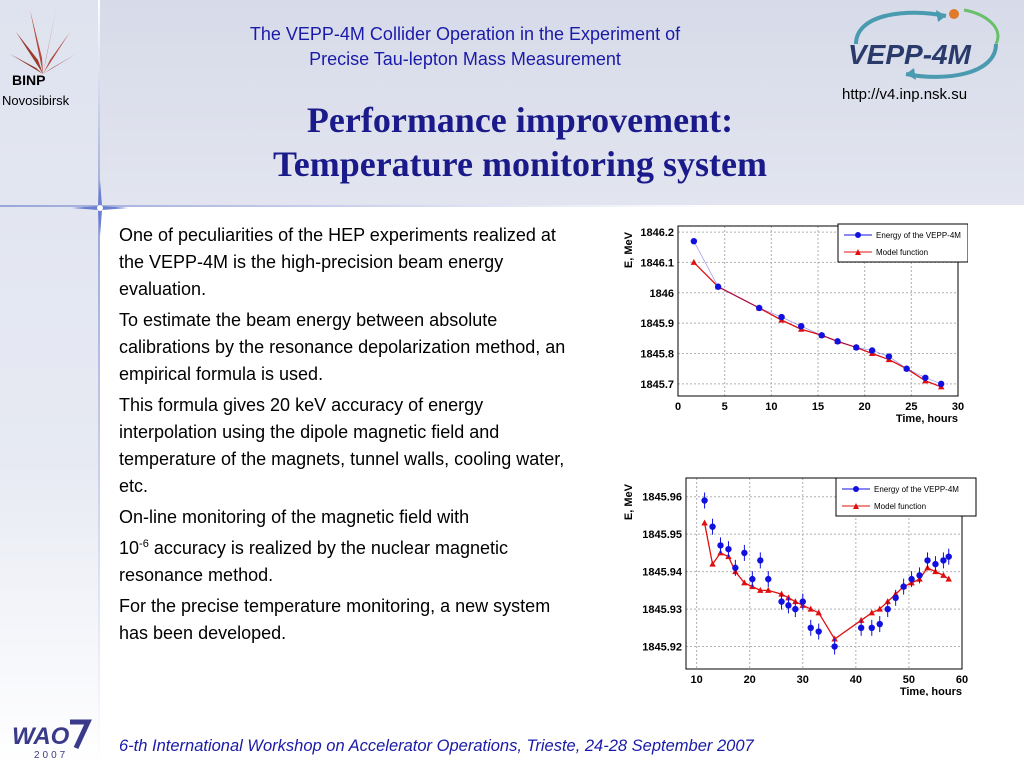 Image resolution: width=1024 pixels, height=768 pixels. Describe the element at coordinates (520, 164) in the screenshot. I see `slide-title-line2: Temperature monitoring system` at that location.